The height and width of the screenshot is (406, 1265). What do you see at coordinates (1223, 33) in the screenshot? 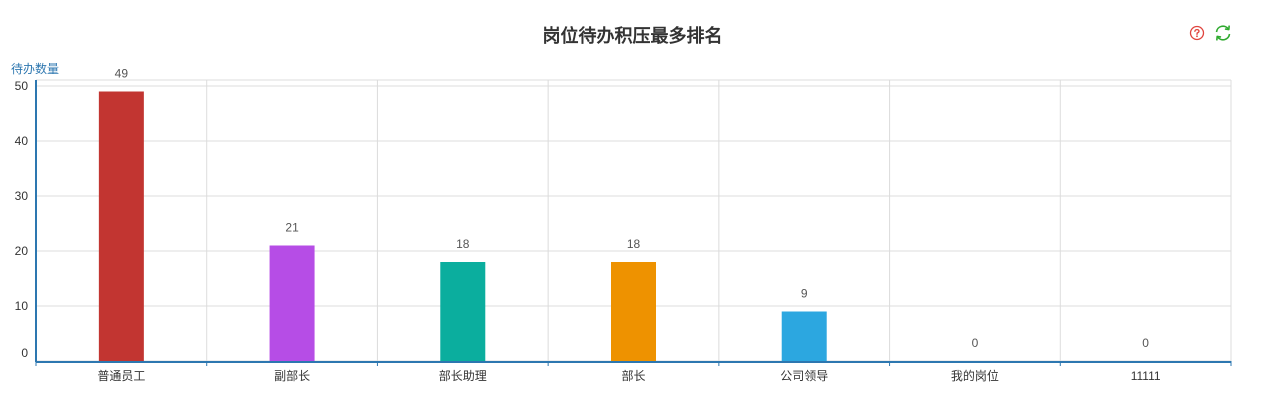
I see `refresh-icon` at bounding box center [1223, 33].